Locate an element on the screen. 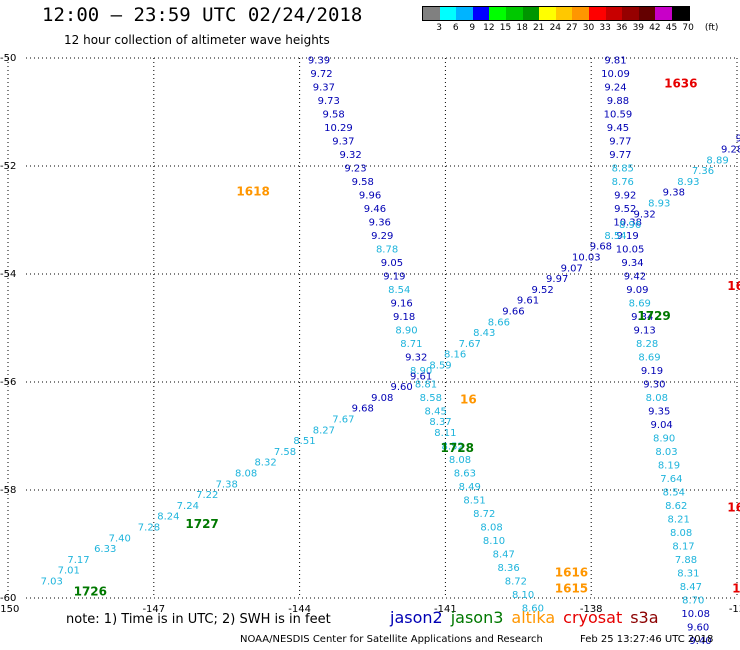  pass-time-label: 1616 is located at coordinates (571, 572).